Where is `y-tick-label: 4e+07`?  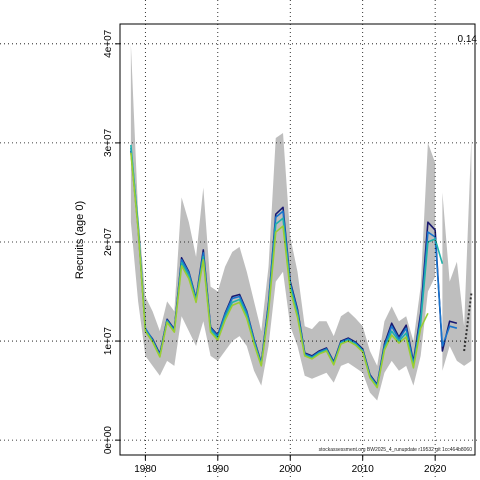
y-tick-label: 4e+07 is located at coordinates (108, 43).